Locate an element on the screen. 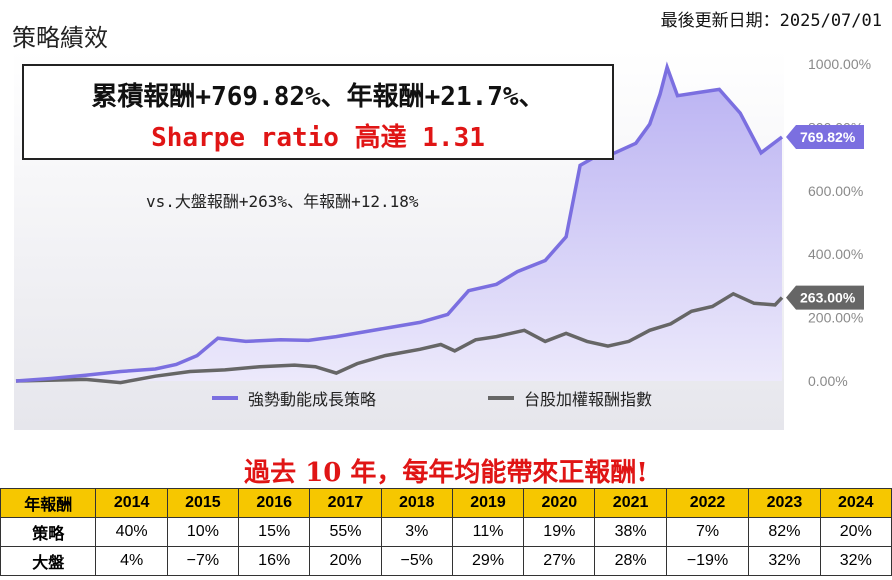 This screenshot has width=892, height=580. legend-strategy: 強勢動能成長策略 is located at coordinates (294, 398).